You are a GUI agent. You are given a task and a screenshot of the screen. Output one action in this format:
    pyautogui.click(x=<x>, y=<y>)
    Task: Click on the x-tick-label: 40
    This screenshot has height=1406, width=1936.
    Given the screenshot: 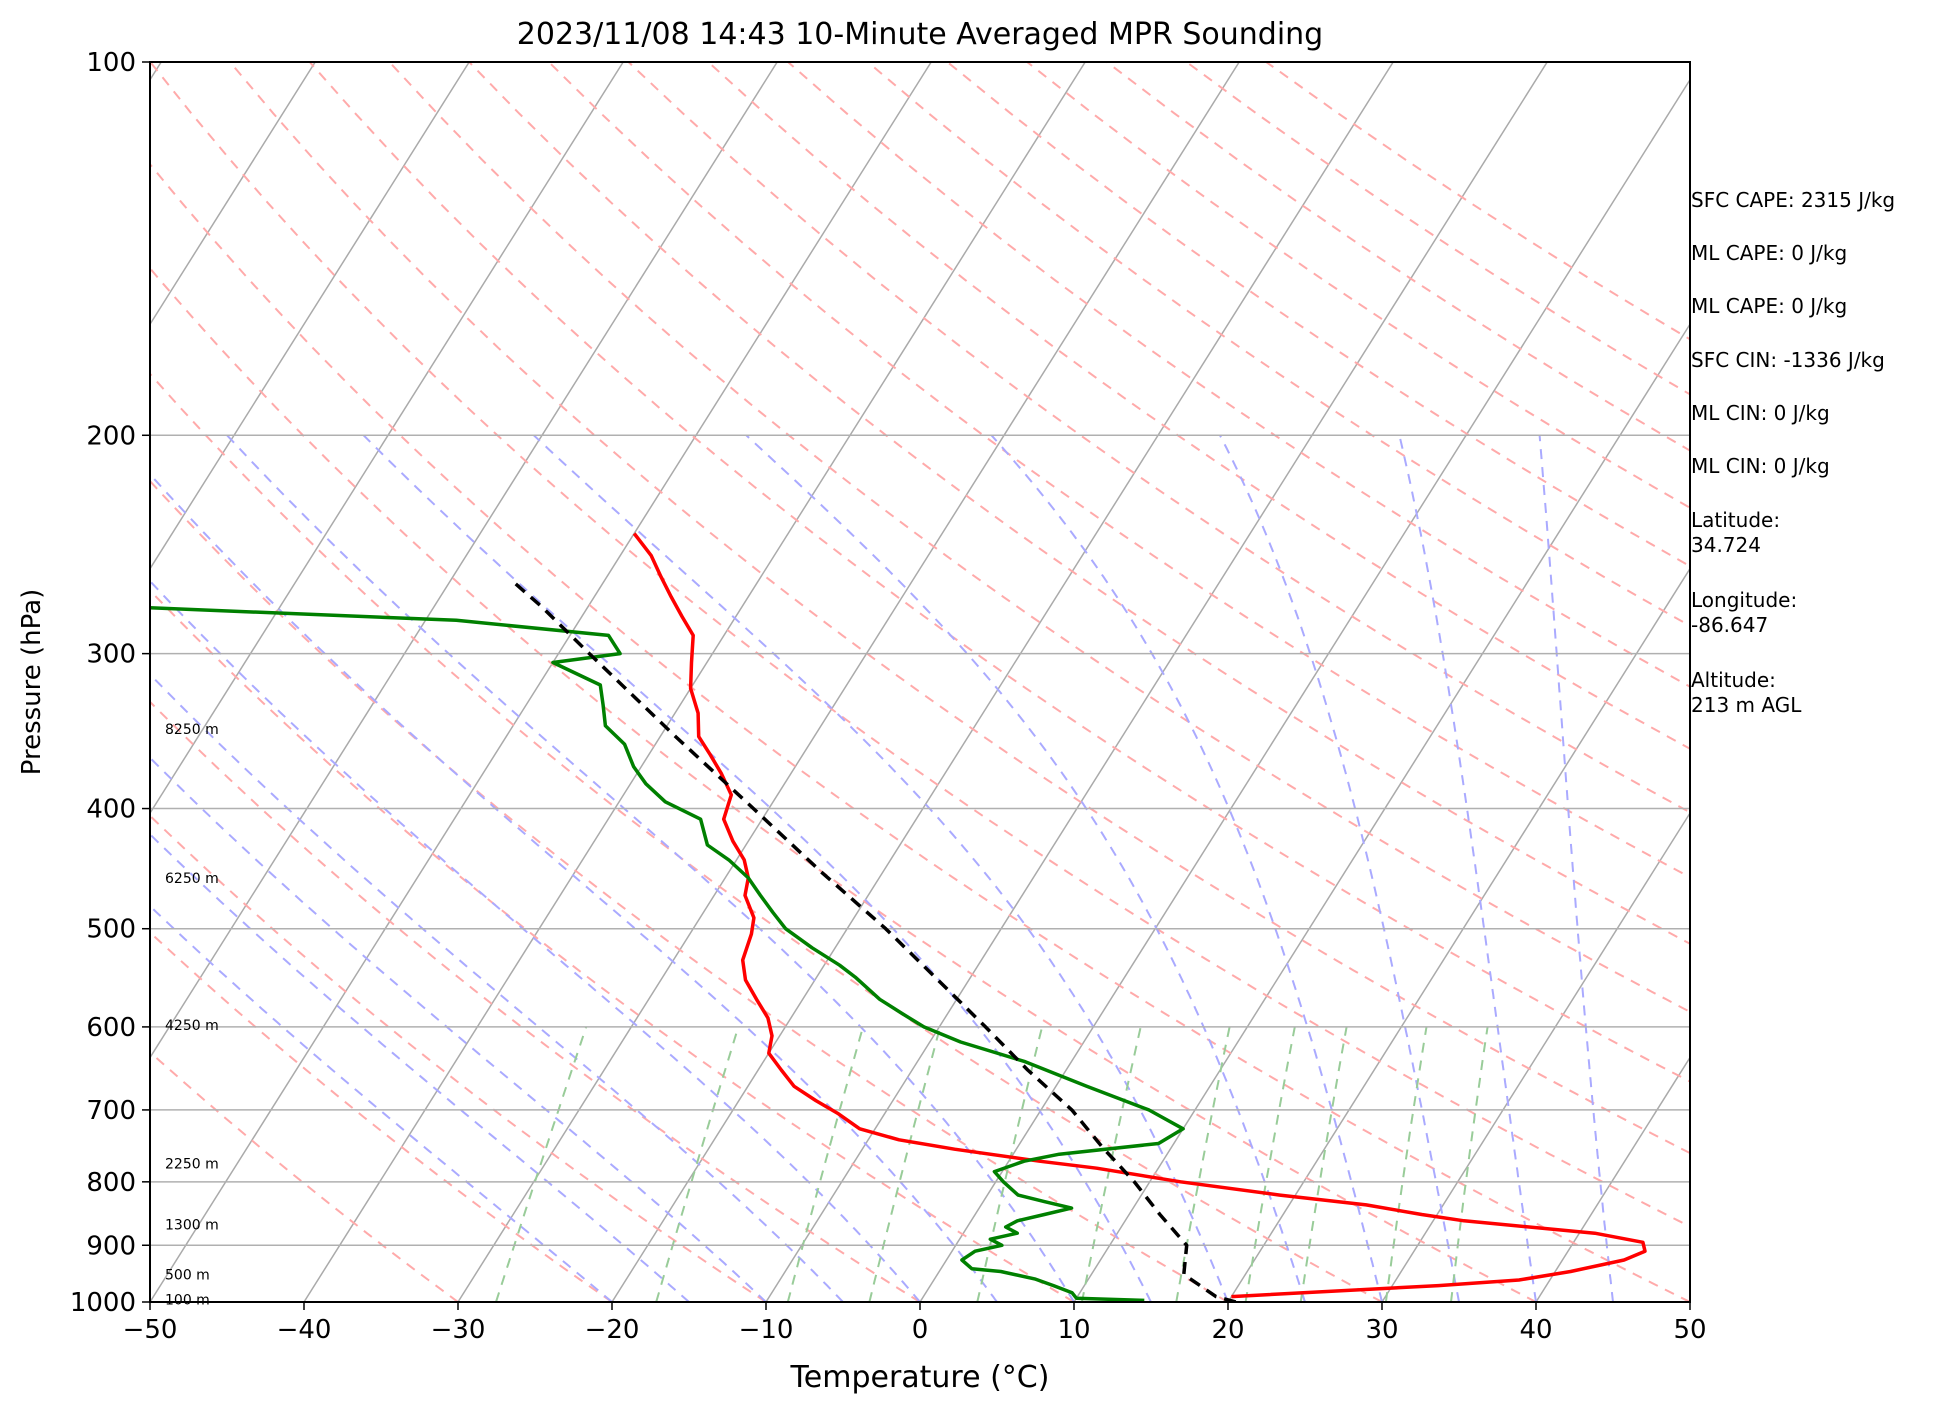 What is the action you would take?
    pyautogui.click(x=1535, y=1330)
    